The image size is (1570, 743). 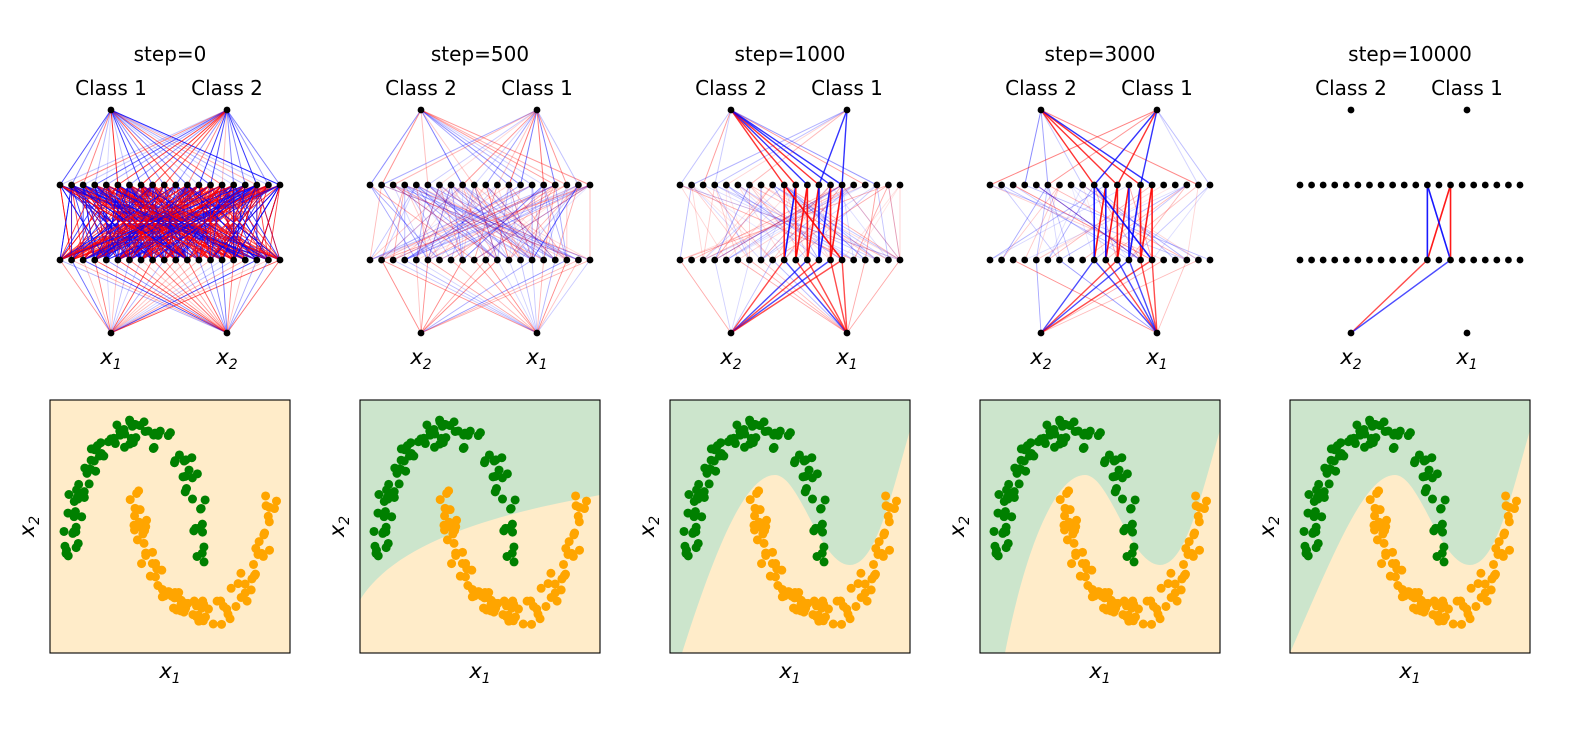 I want to click on x-axis-label-subscript: 1, so click(x=486, y=679).